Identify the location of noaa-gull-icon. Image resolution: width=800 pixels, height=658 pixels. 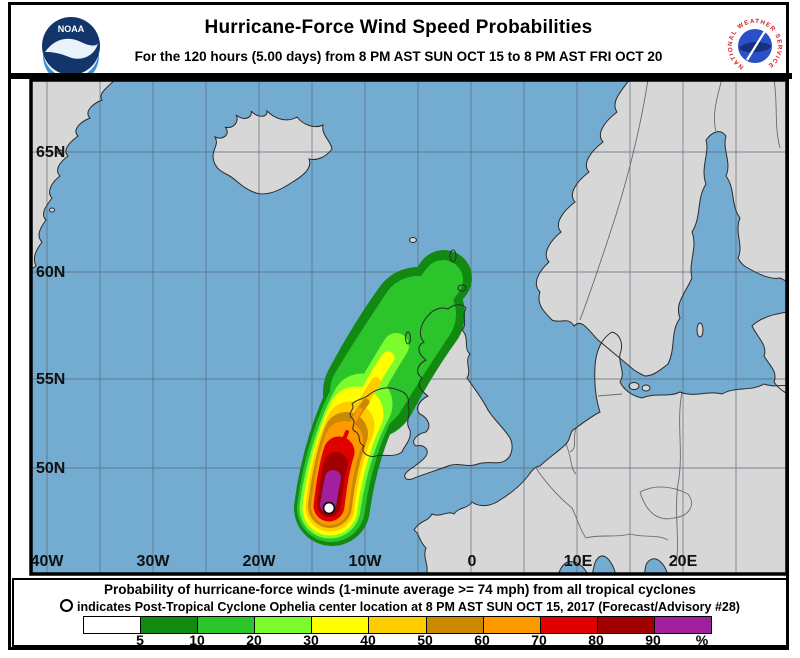
(71, 48).